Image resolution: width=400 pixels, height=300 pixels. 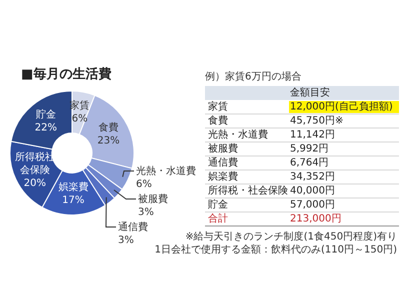 I want to click on data-label: 23%, so click(x=108, y=140).